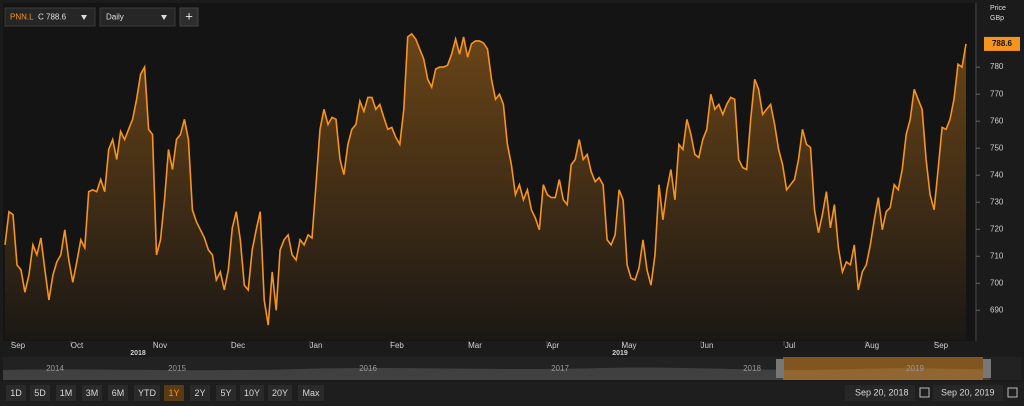 The image size is (1024, 406). What do you see at coordinates (915, 368) in the screenshot?
I see `navigator-year: 2019` at bounding box center [915, 368].